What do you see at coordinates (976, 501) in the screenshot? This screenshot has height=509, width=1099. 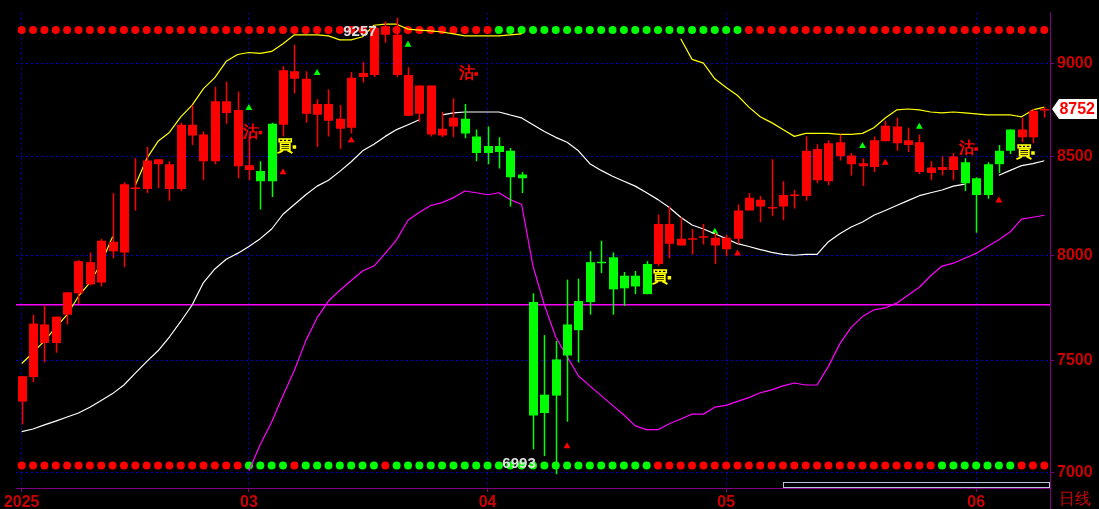 I see `x-tick-label: 06` at bounding box center [976, 501].